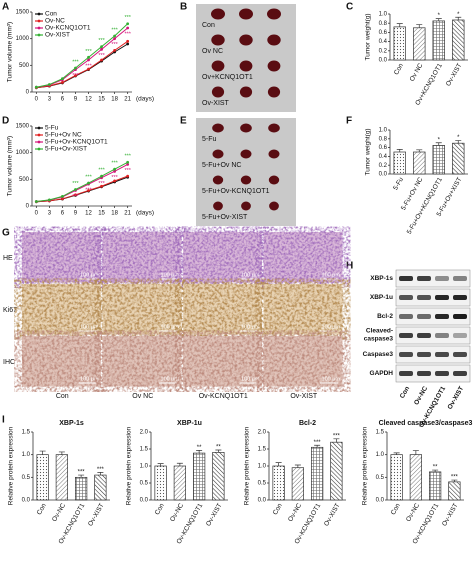 This screenshot has height=561, width=474. I want to click on legend-label: Con, so click(51, 14).